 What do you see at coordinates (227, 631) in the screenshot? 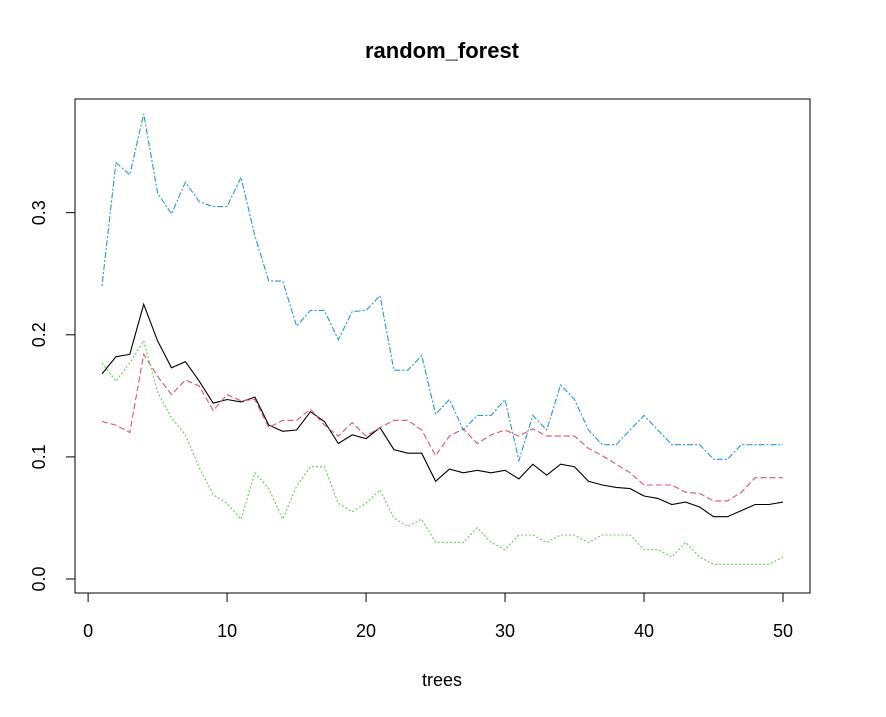
I see `x-tick-label: 10` at bounding box center [227, 631].